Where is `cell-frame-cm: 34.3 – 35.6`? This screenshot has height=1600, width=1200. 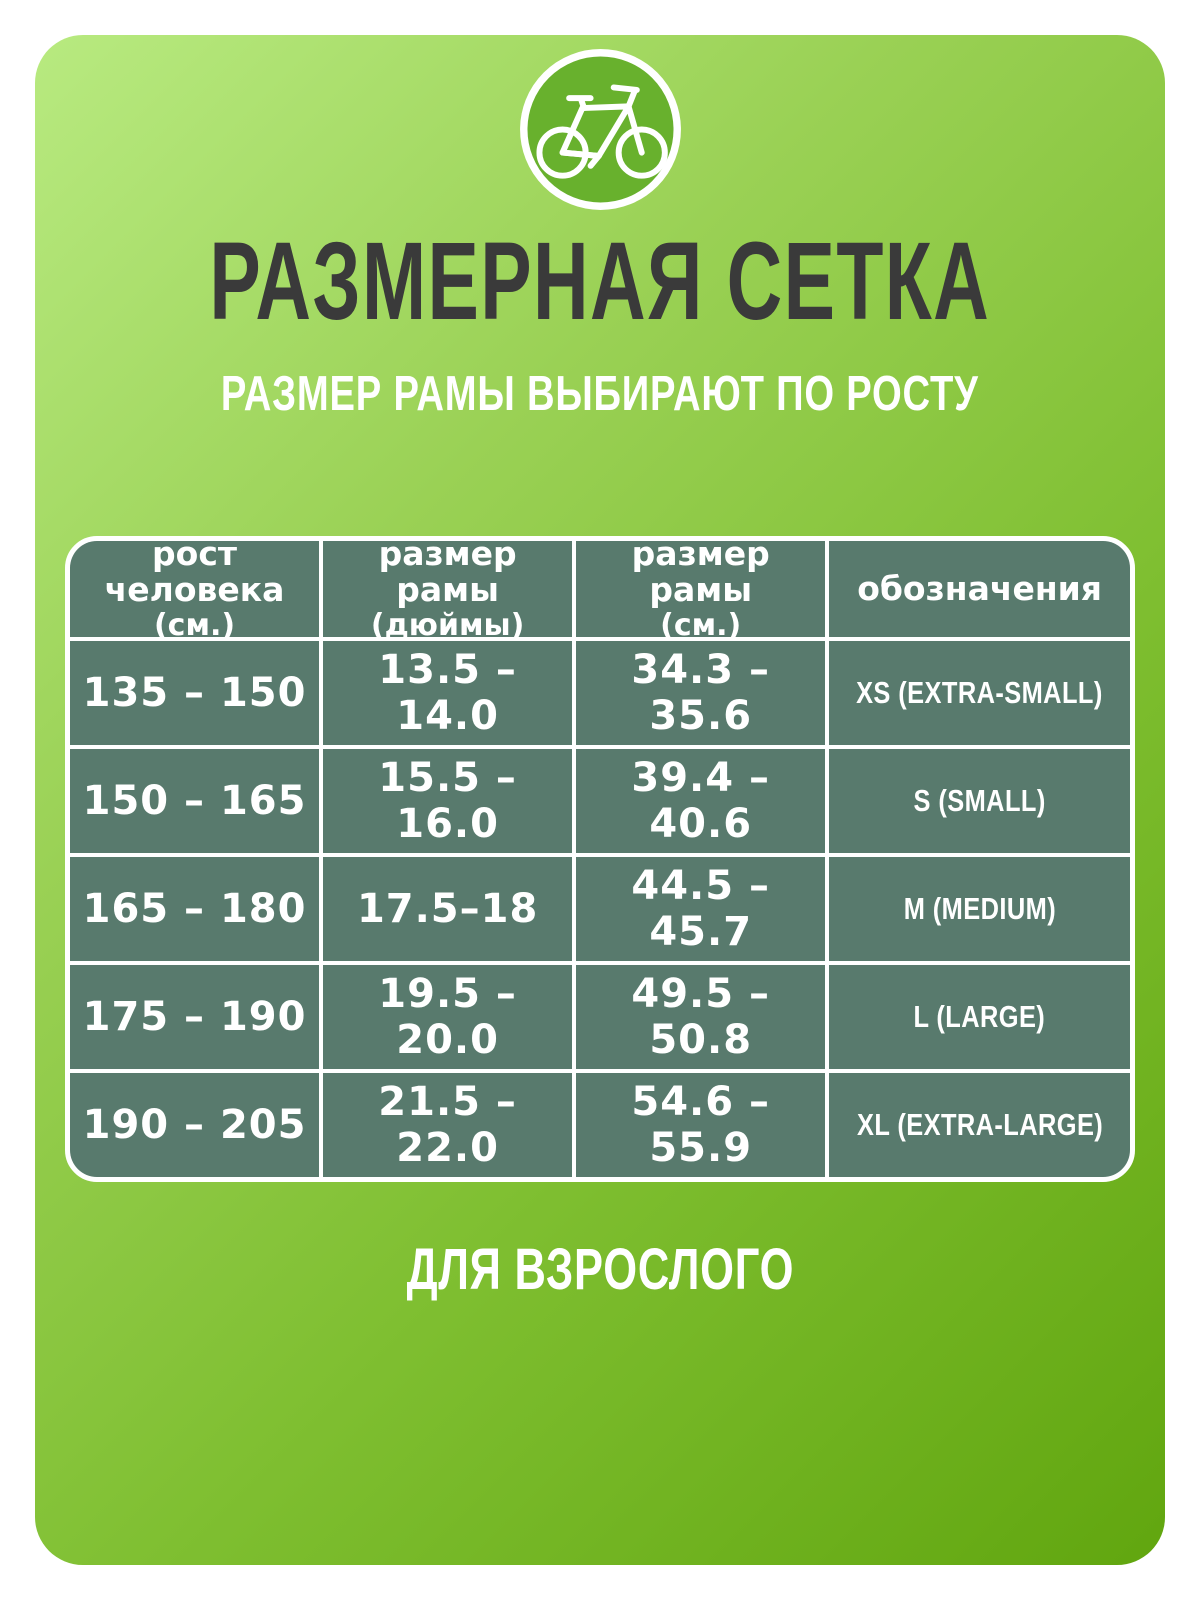 cell-frame-cm: 34.3 – 35.6 is located at coordinates (701, 693).